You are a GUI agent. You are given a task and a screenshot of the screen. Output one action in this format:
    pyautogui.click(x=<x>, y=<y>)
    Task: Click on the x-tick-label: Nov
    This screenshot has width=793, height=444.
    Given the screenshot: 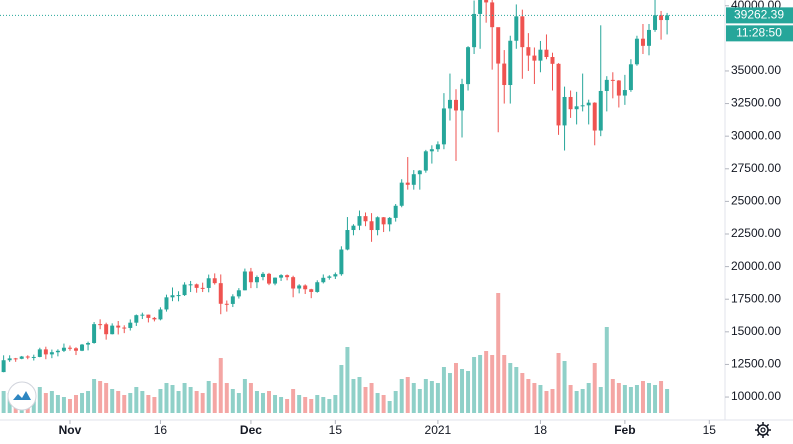 What is the action you would take?
    pyautogui.click(x=70, y=430)
    